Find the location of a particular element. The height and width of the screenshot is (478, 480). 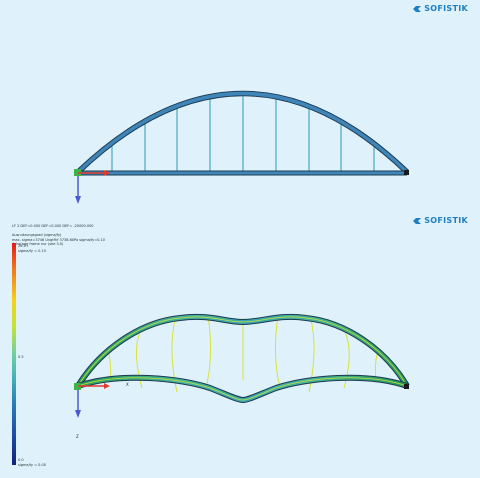

legend-bottom-label: 0.0 sigma/fy = 0.00 is located at coordinates (32, 462).